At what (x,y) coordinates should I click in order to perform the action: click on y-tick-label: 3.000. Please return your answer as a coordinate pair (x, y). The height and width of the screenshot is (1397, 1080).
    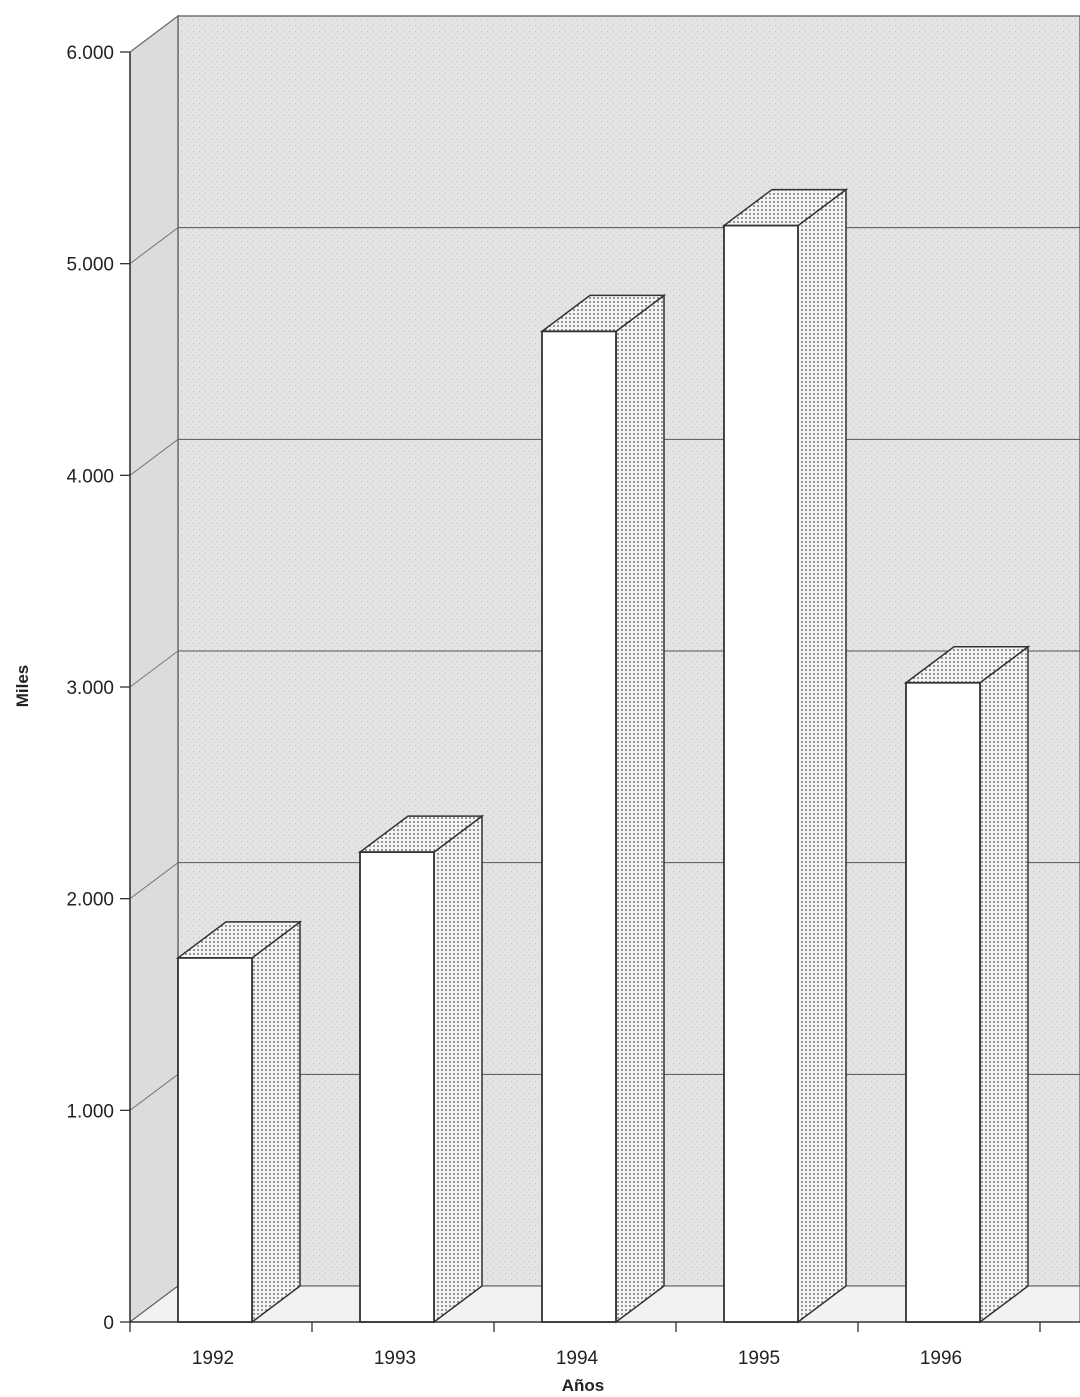
    Looking at the image, I should click on (90, 688).